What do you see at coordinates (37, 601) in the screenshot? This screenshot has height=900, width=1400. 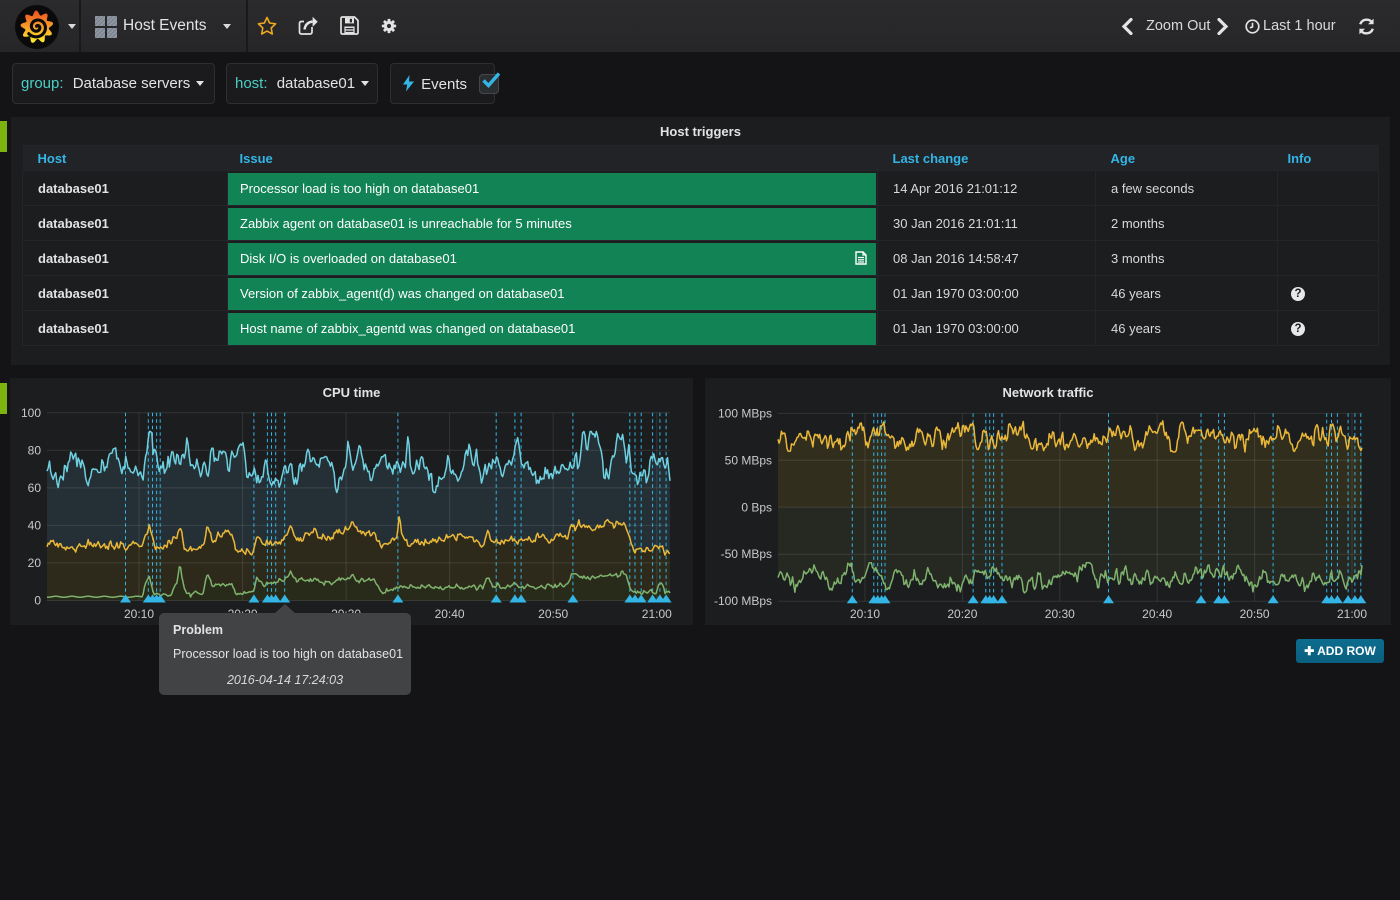 I see `svg-text: 0` at bounding box center [37, 601].